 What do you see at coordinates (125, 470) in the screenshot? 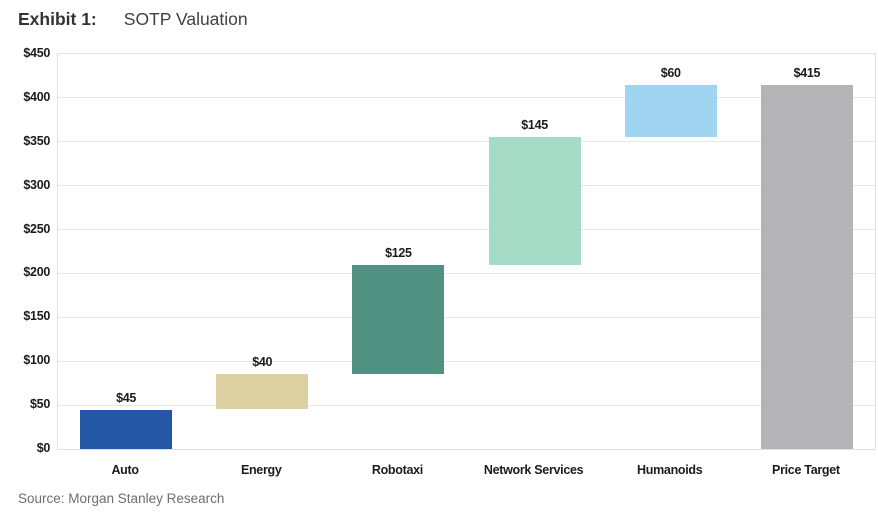
I see `x-tick-label: Auto` at bounding box center [125, 470].